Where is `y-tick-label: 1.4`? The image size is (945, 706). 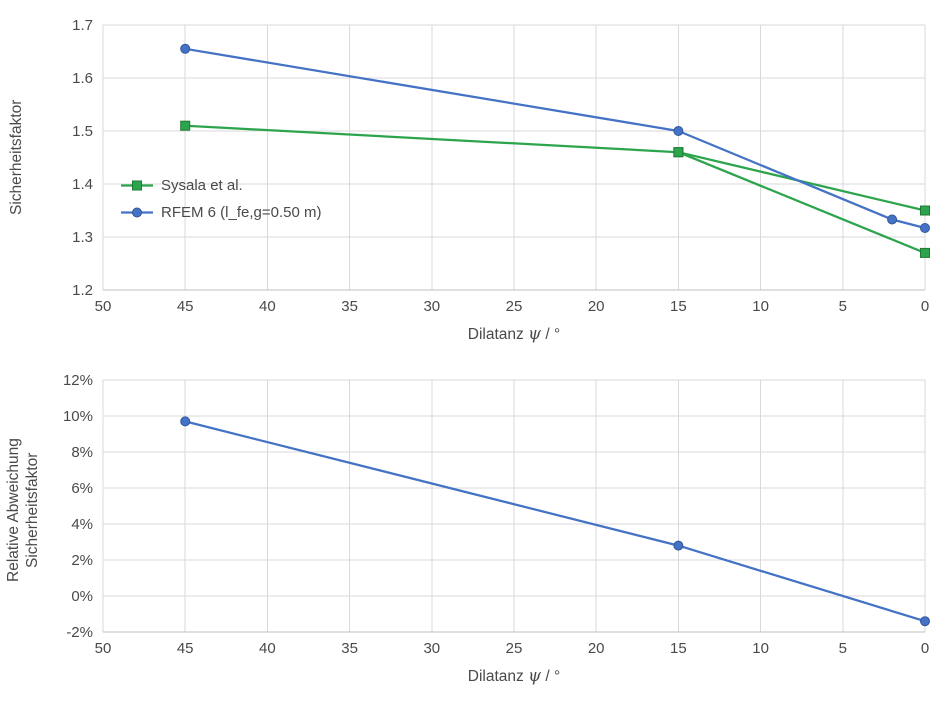
y-tick-label: 1.4 is located at coordinates (82, 184).